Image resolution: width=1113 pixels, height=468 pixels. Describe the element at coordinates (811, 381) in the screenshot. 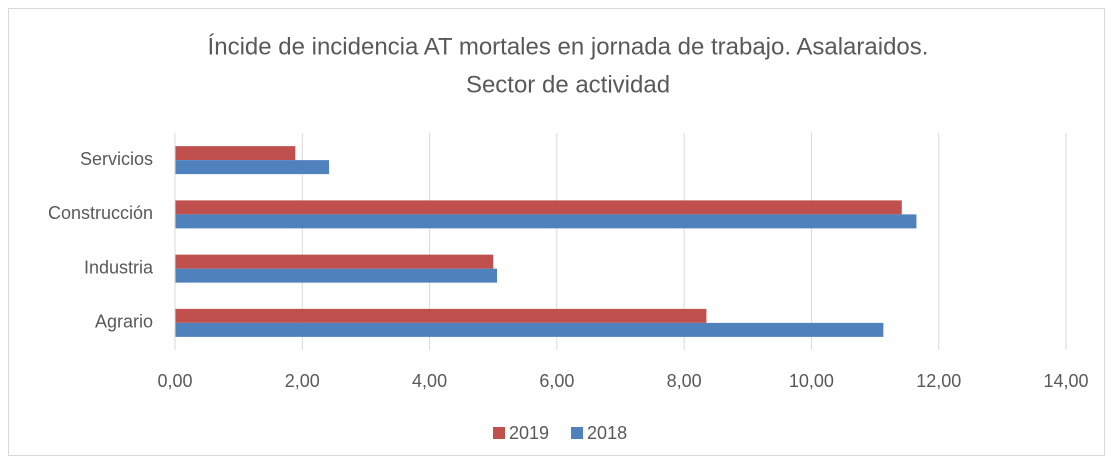

I see `x-tick-label: 10,00` at that location.